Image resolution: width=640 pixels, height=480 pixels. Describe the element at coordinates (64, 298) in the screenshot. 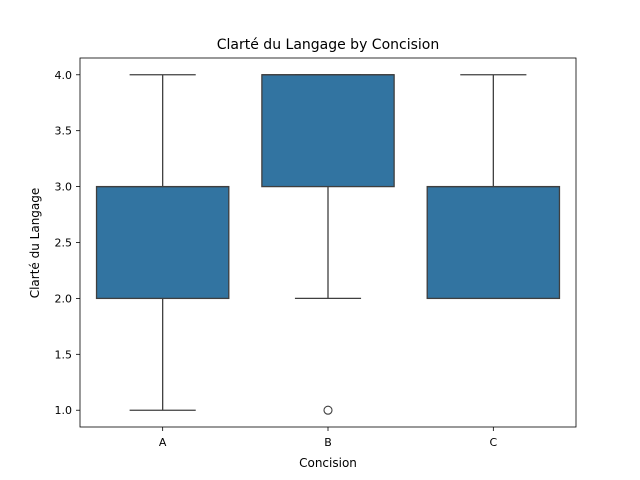

I see `y-tick-label: 2.0` at that location.